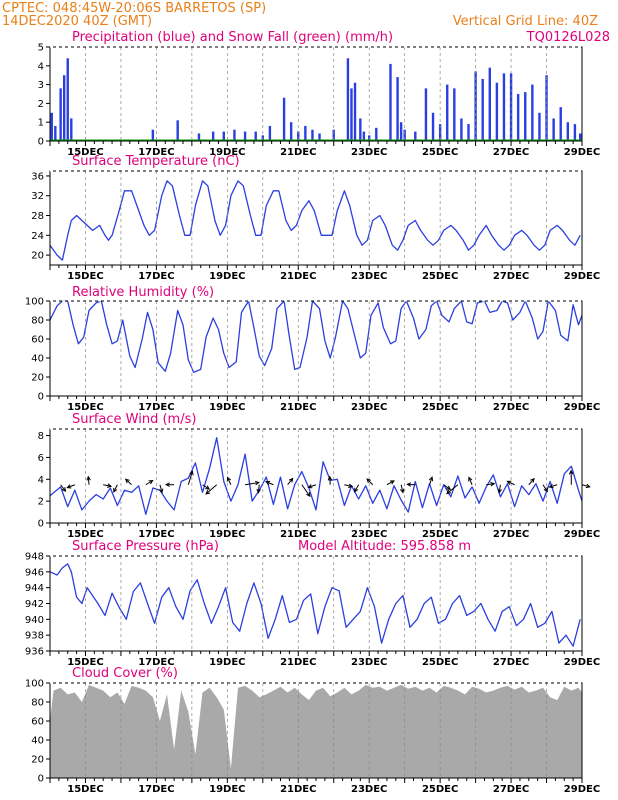  I want to click on precip-frame, so click(316, 94).